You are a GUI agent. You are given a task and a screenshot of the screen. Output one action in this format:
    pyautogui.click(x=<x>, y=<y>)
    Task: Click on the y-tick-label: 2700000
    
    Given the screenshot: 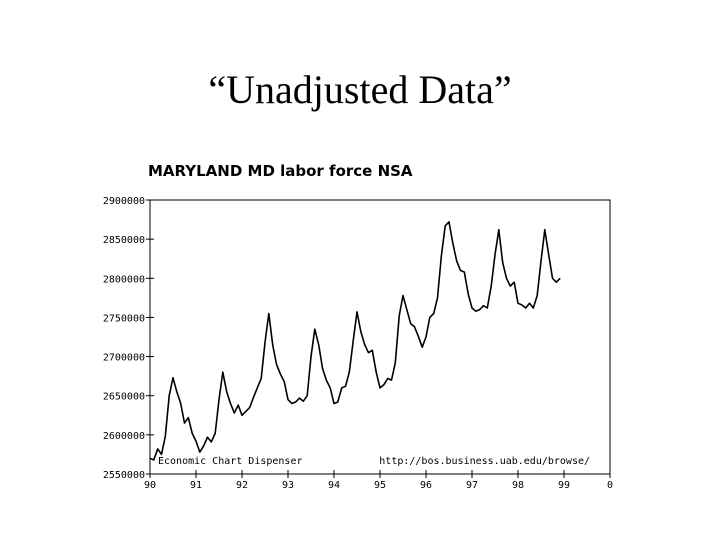 What is the action you would take?
    pyautogui.click(x=124, y=358)
    